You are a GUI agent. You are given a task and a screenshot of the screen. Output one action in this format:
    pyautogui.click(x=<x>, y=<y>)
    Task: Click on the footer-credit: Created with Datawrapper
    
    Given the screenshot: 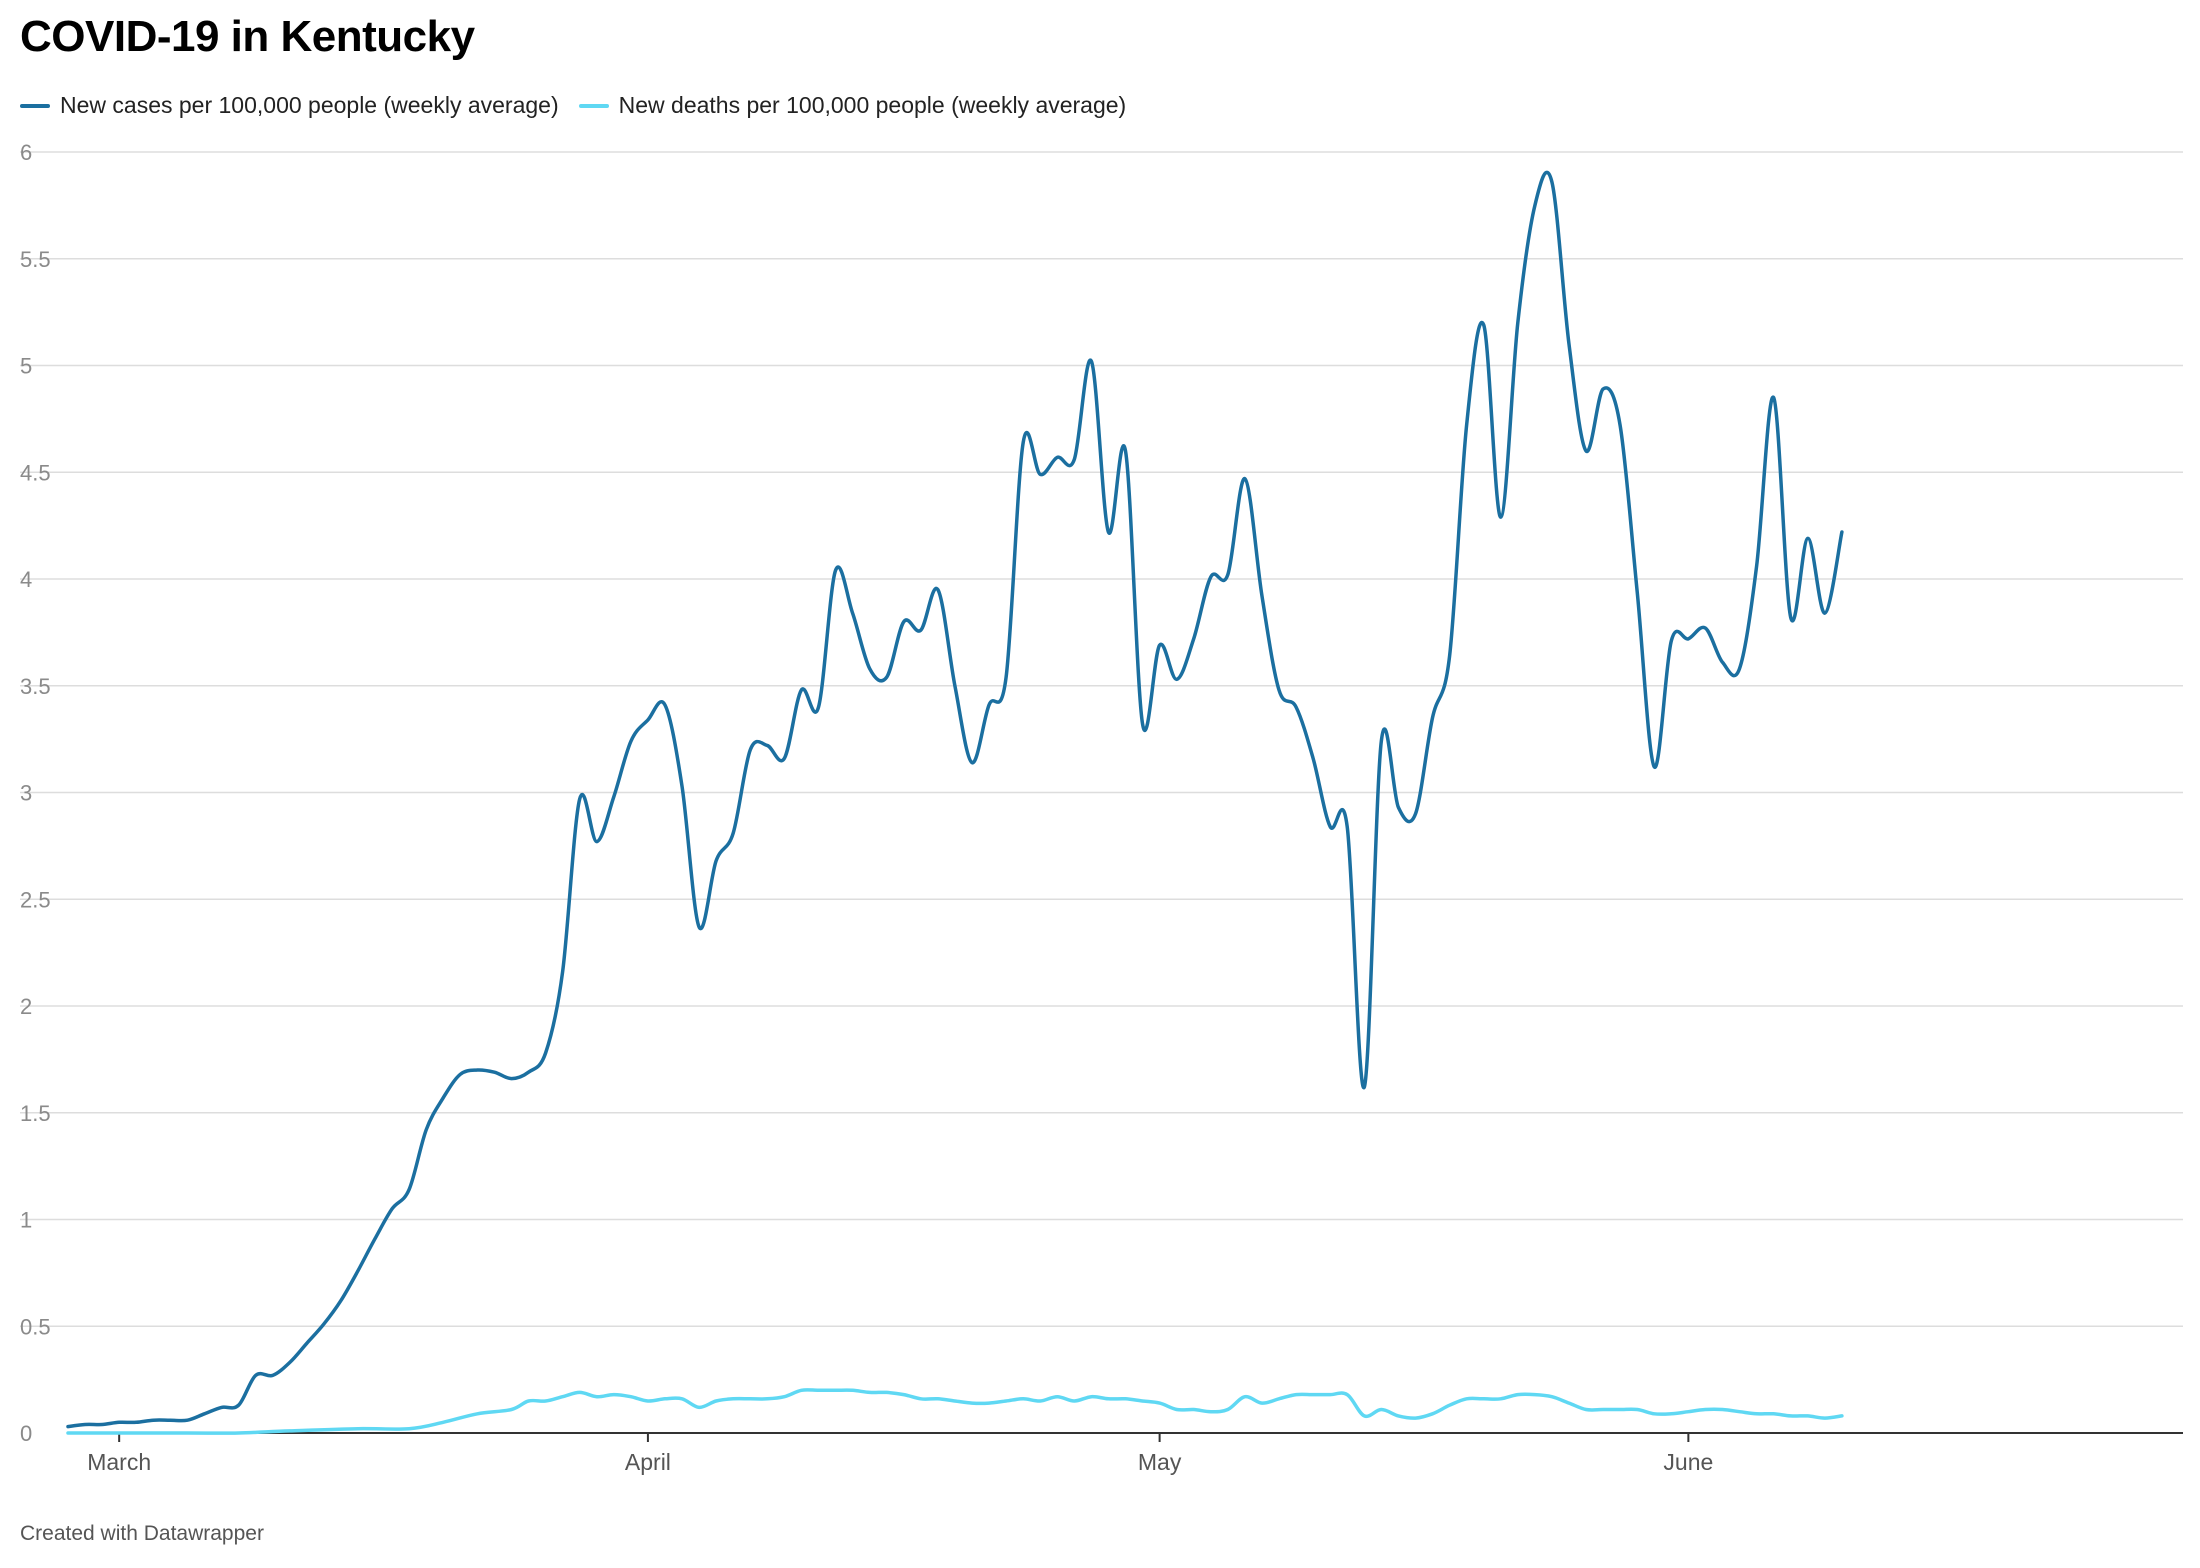 What is the action you would take?
    pyautogui.click(x=142, y=1533)
    